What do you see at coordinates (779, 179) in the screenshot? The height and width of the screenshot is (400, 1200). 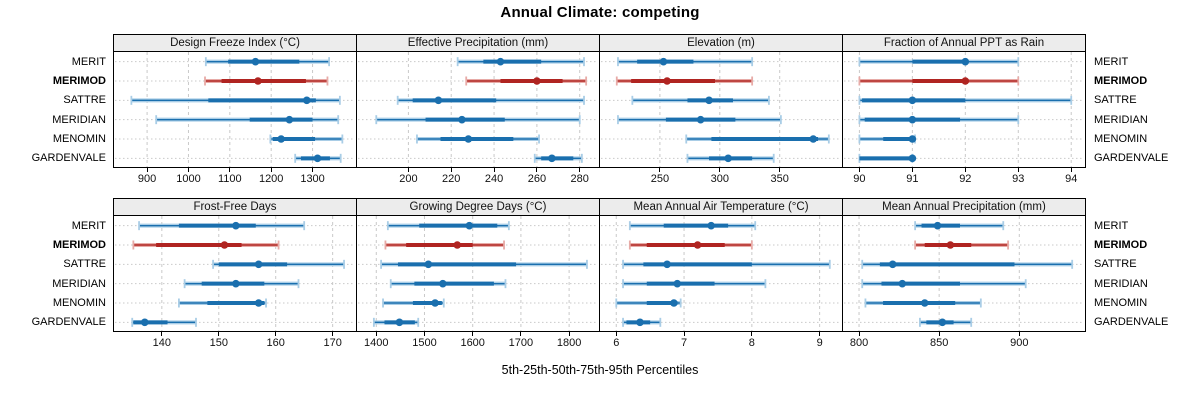 I see `x-tick-label: 350` at bounding box center [779, 179].